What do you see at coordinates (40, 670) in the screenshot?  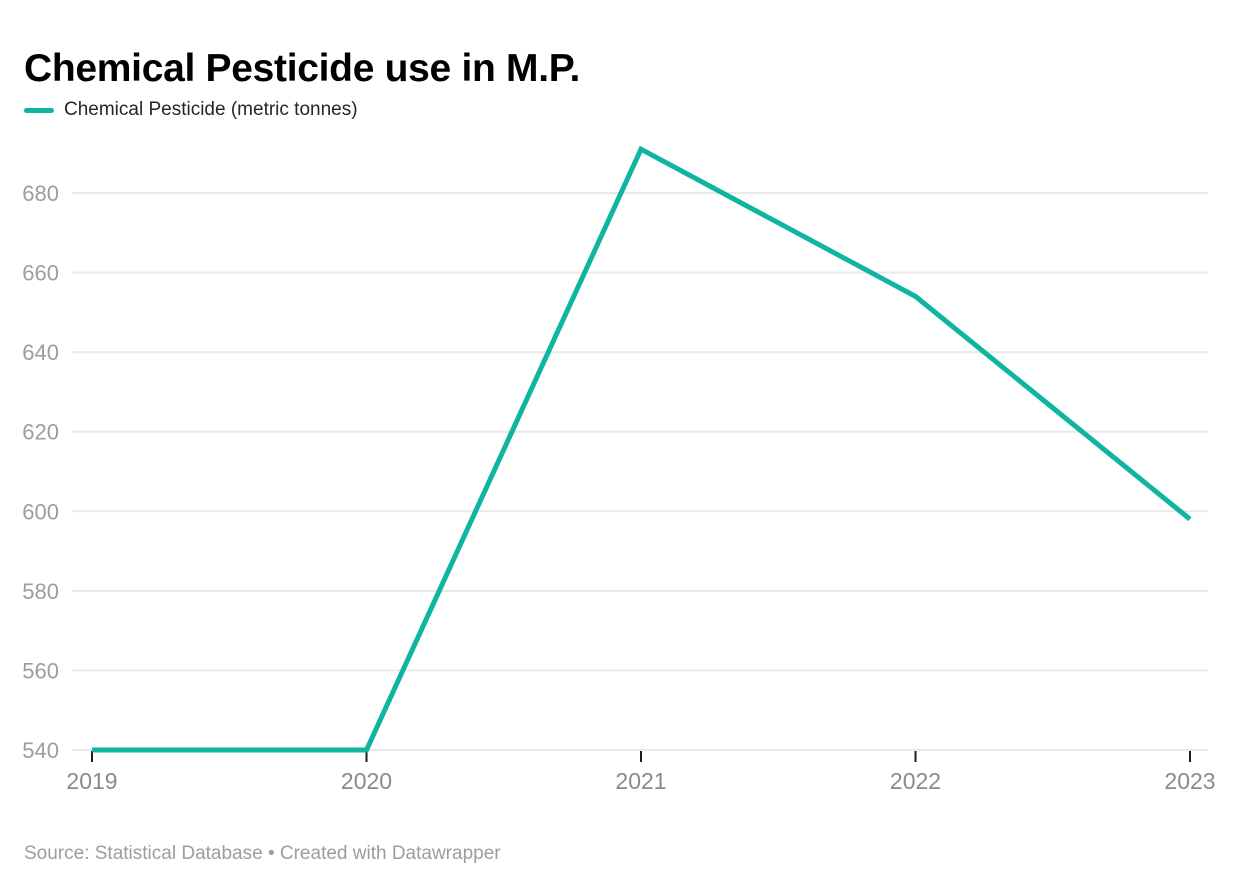 I see `y-tick-label: 560` at bounding box center [40, 670].